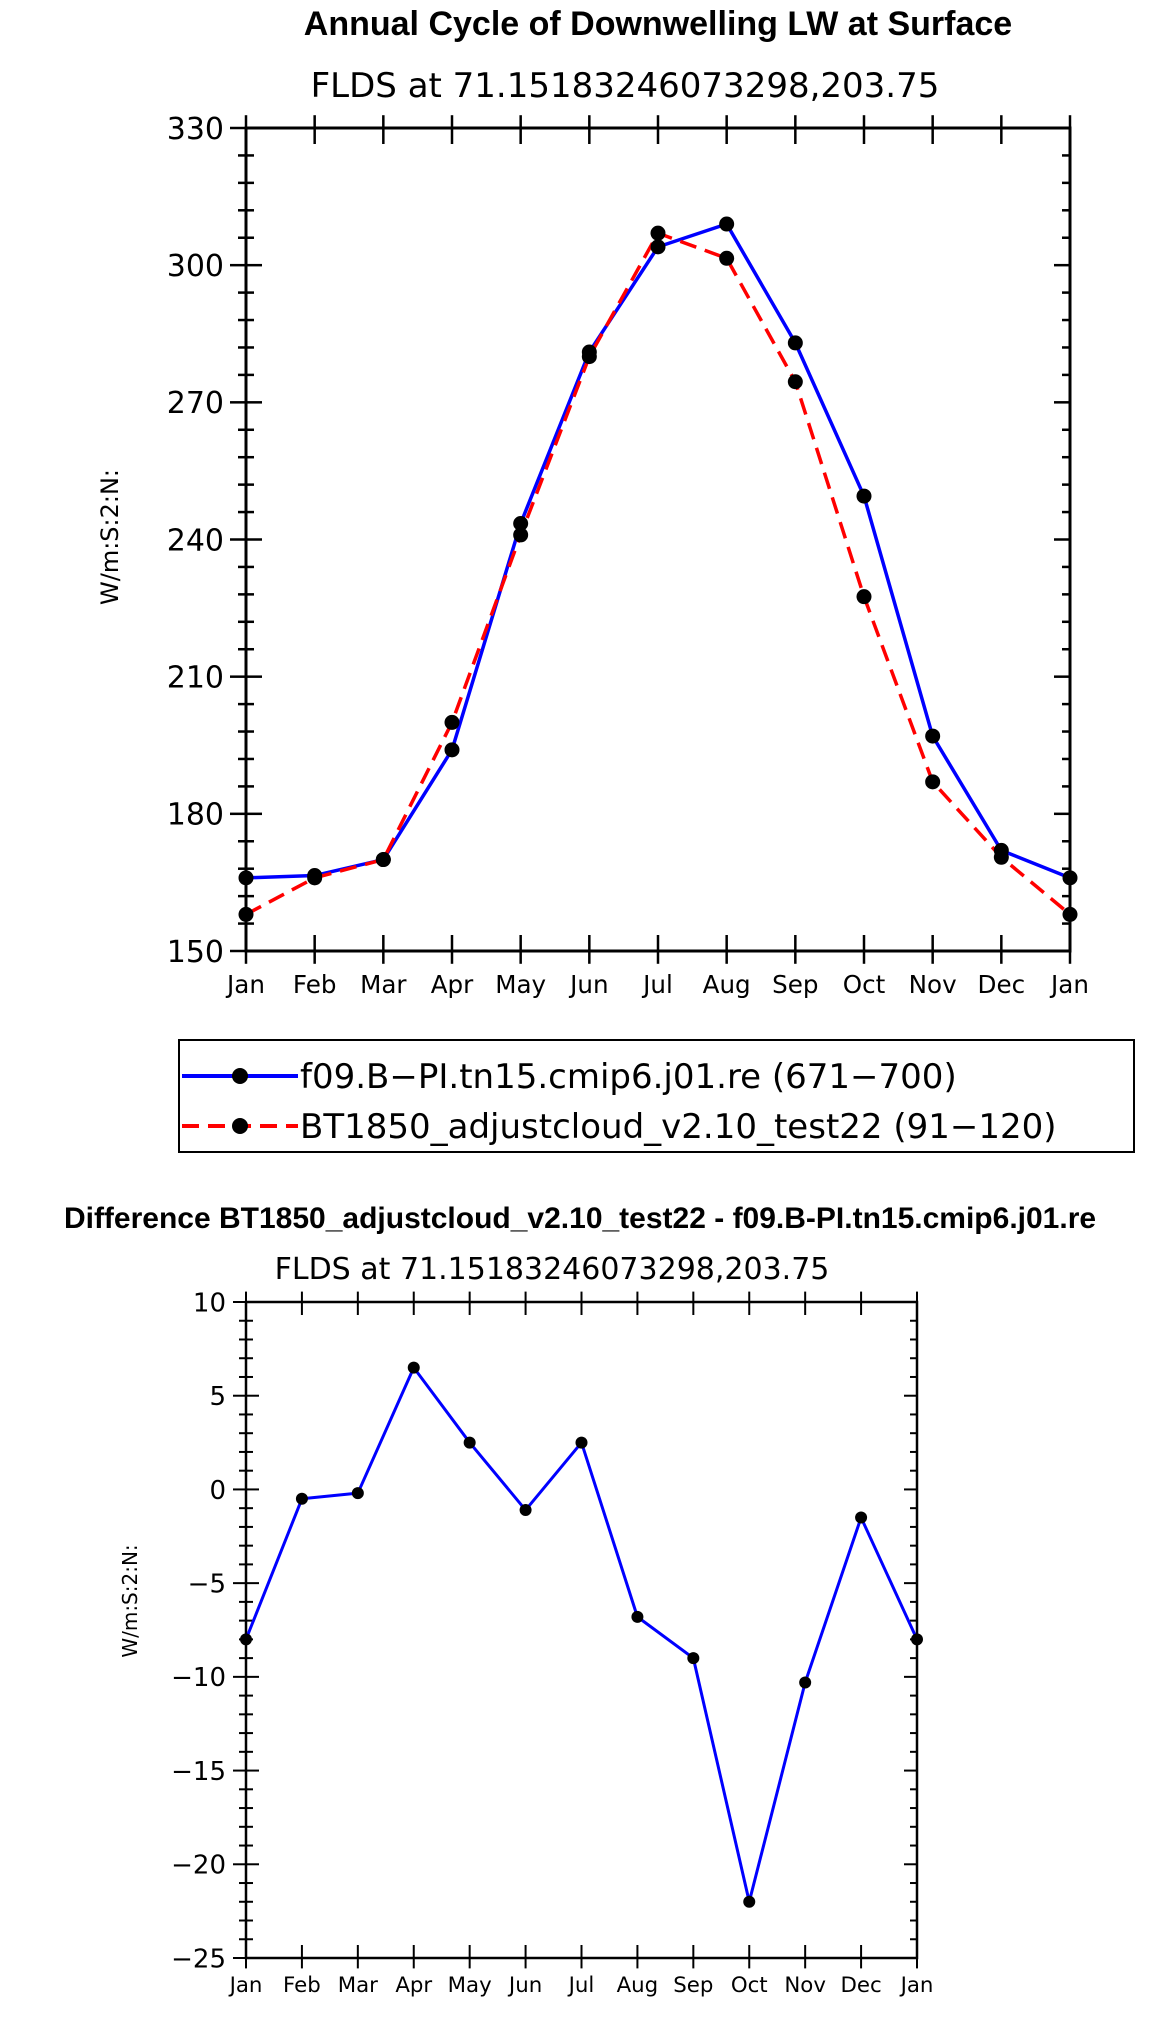 The height and width of the screenshot is (2031, 1161). What do you see at coordinates (195, 129) in the screenshot?
I see `chart1-ytick-label: 330` at bounding box center [195, 129].